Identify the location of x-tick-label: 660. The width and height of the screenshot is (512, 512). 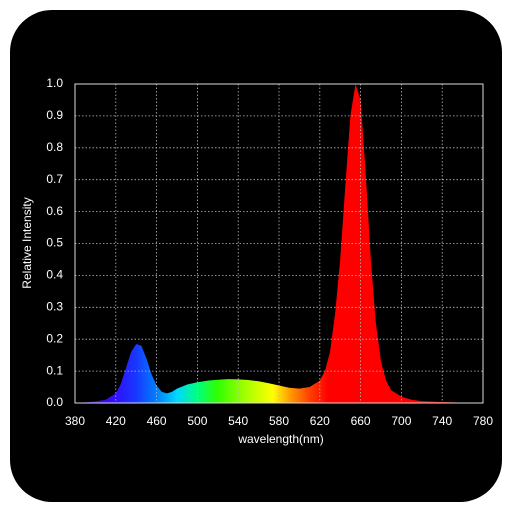
(361, 421).